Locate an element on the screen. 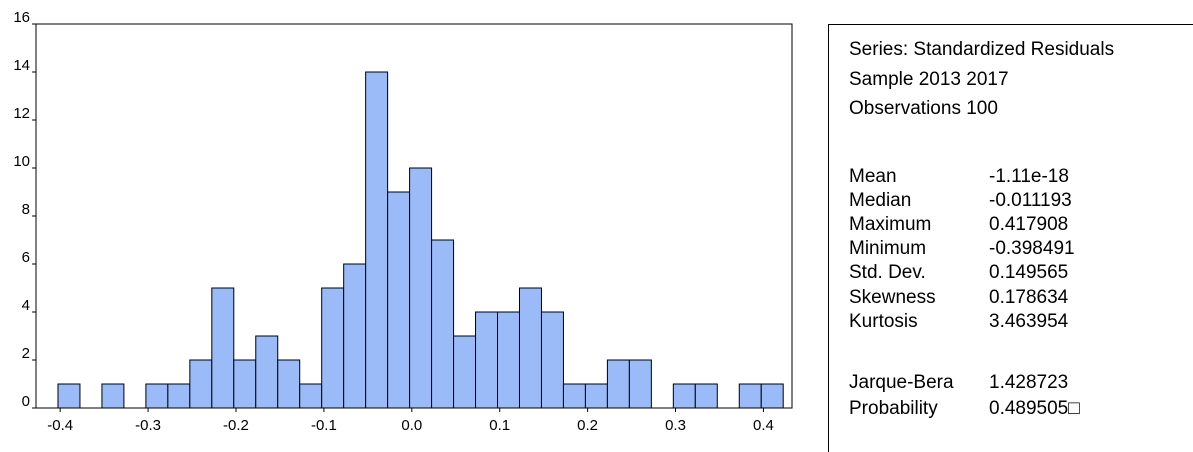  stat-label: Probability is located at coordinates (893, 408).